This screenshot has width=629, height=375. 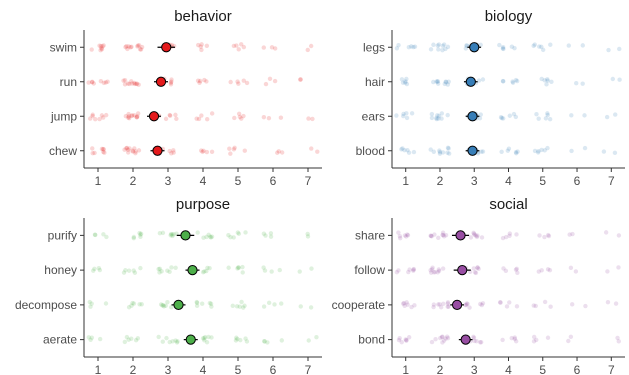 I want to click on x-tick-label: 7, so click(x=611, y=181).